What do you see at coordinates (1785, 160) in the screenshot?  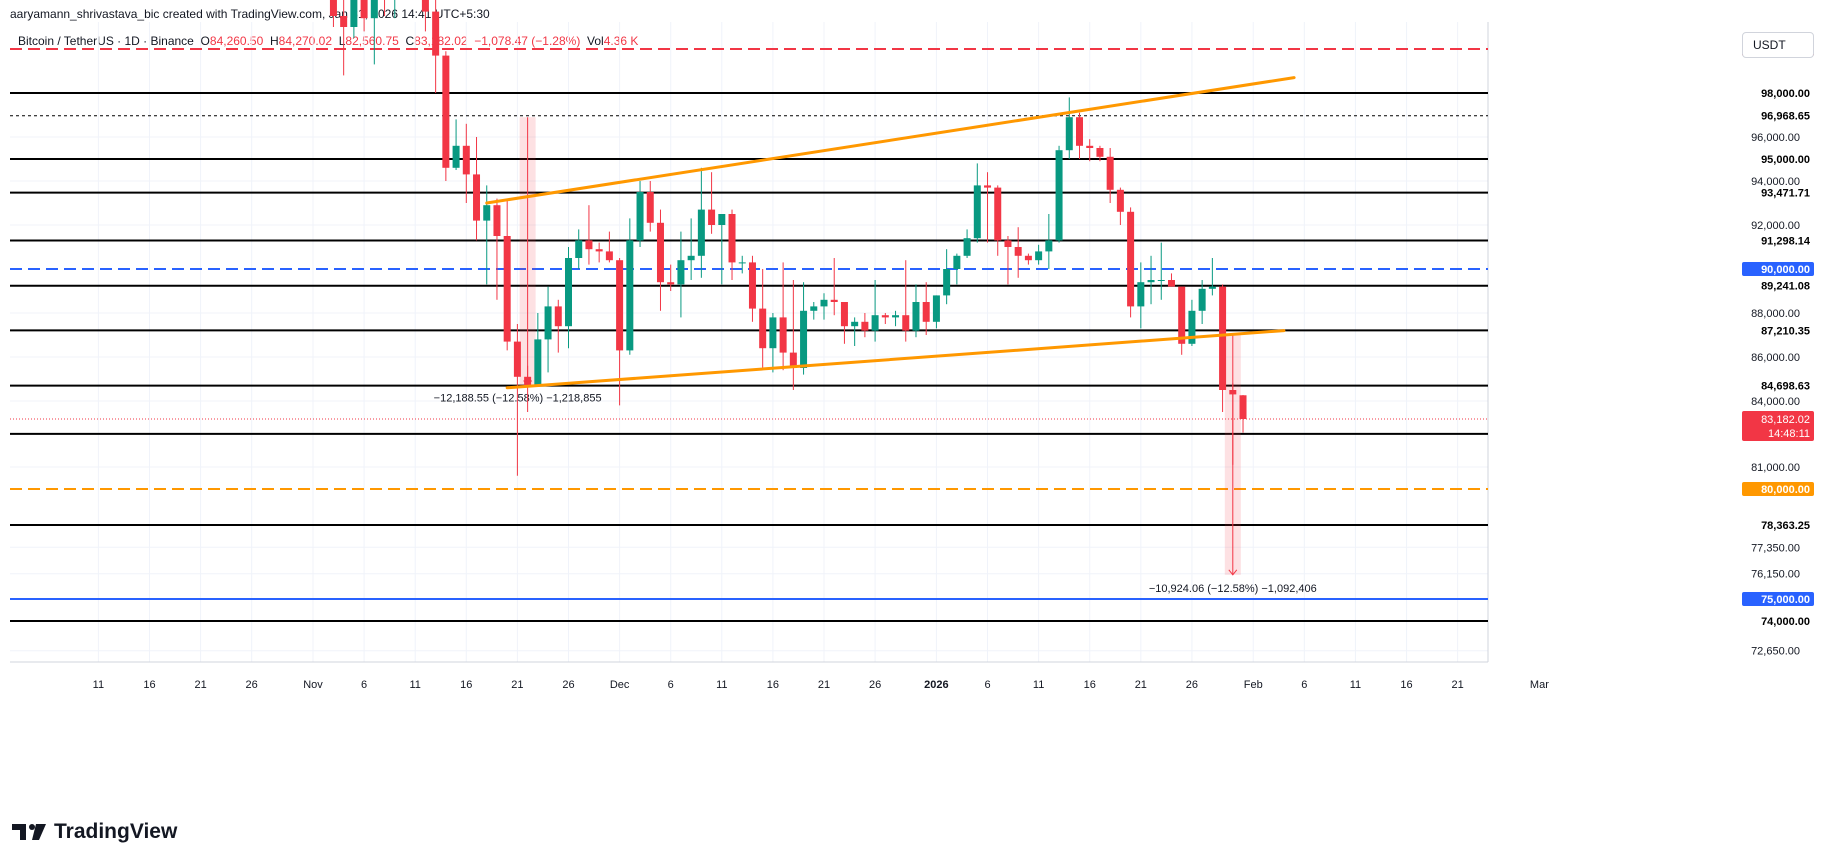 I see `level-price-tag-text: 95,000.00` at bounding box center [1785, 160].